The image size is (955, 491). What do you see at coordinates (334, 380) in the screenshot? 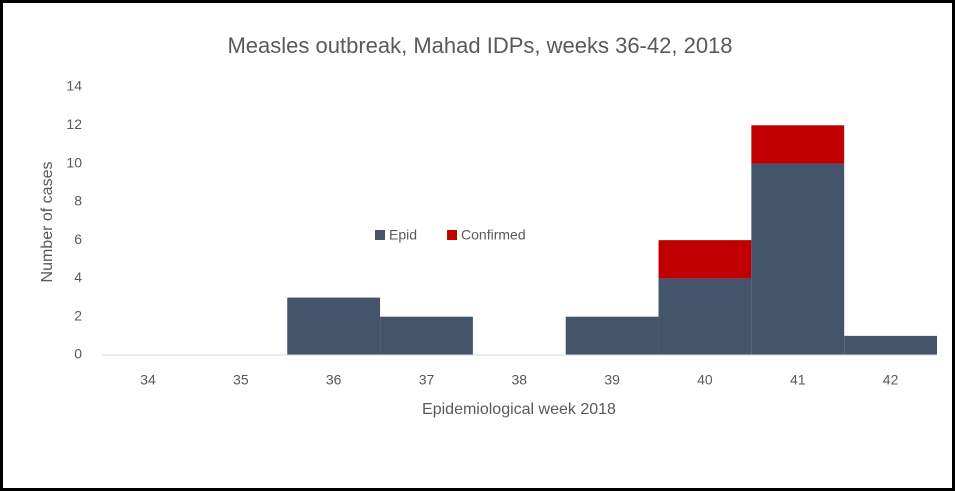
I see `x-tick-label: 36` at bounding box center [334, 380].